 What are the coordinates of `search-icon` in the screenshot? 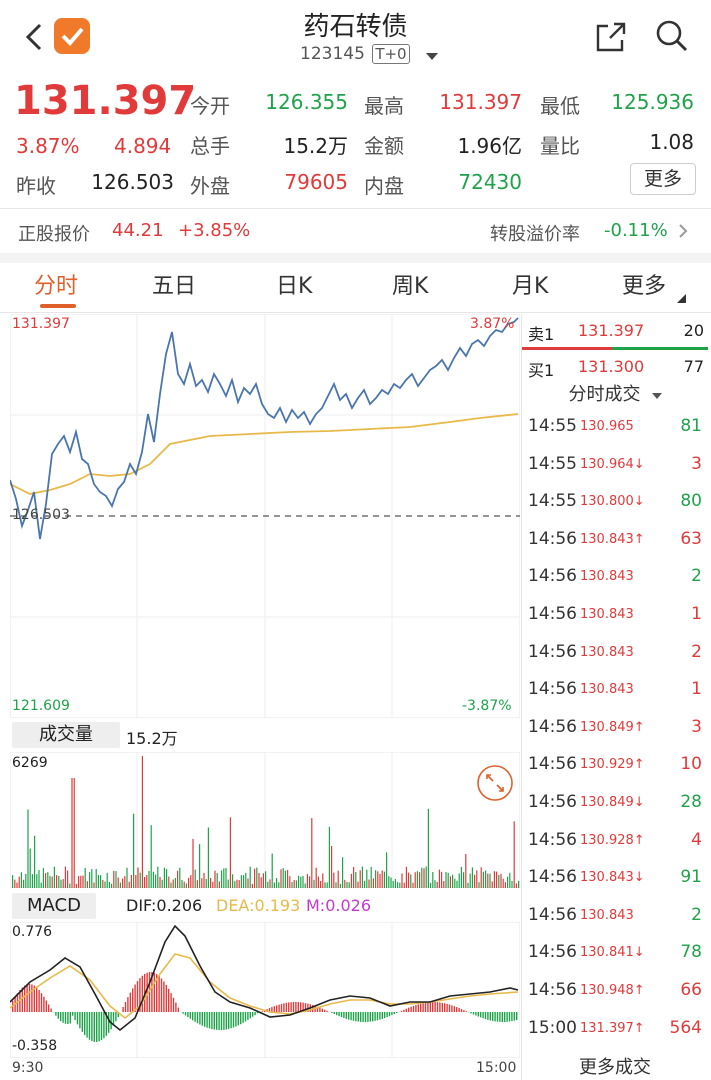 It's located at (672, 38).